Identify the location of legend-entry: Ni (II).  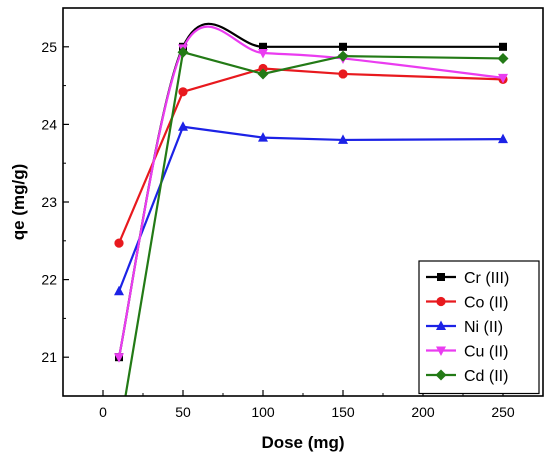
(464, 327).